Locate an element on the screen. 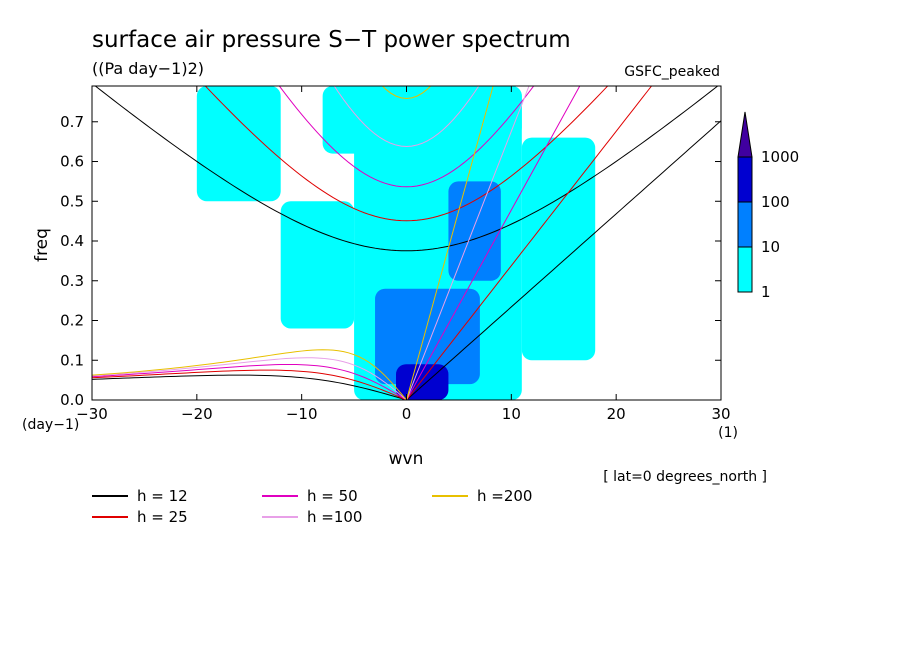  x-tick-label: 20 is located at coordinates (616, 414).